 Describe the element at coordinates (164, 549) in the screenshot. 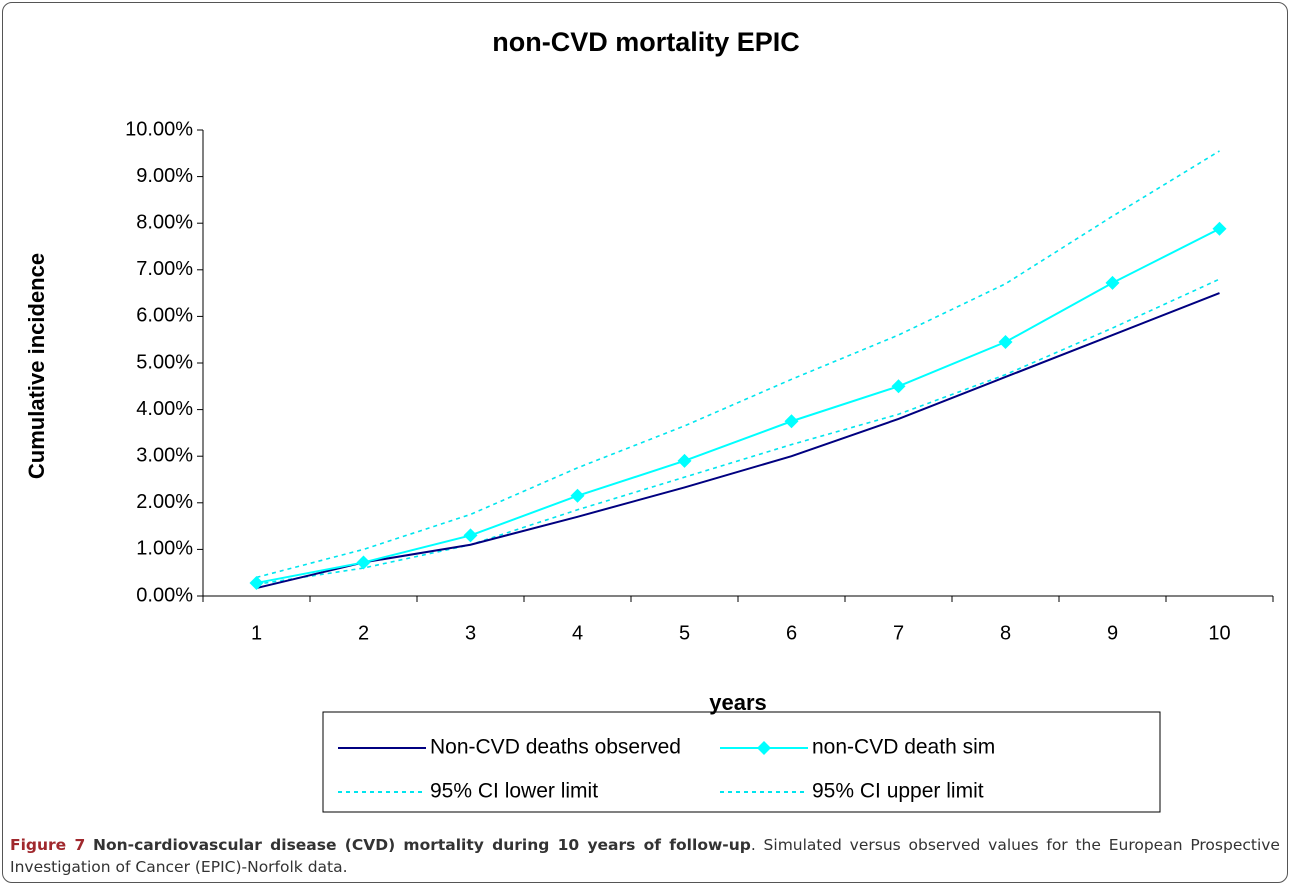

I see `y-tick-label: 1.00%` at that location.